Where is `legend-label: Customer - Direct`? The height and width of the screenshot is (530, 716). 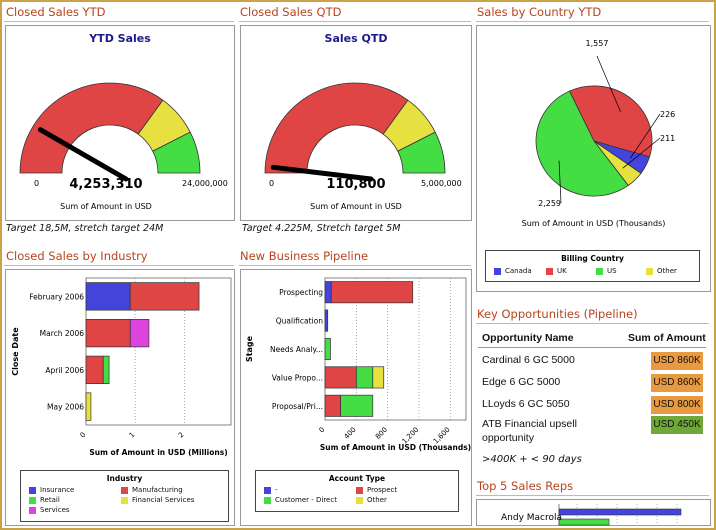 legend-label: Customer - Direct is located at coordinates (306, 500).